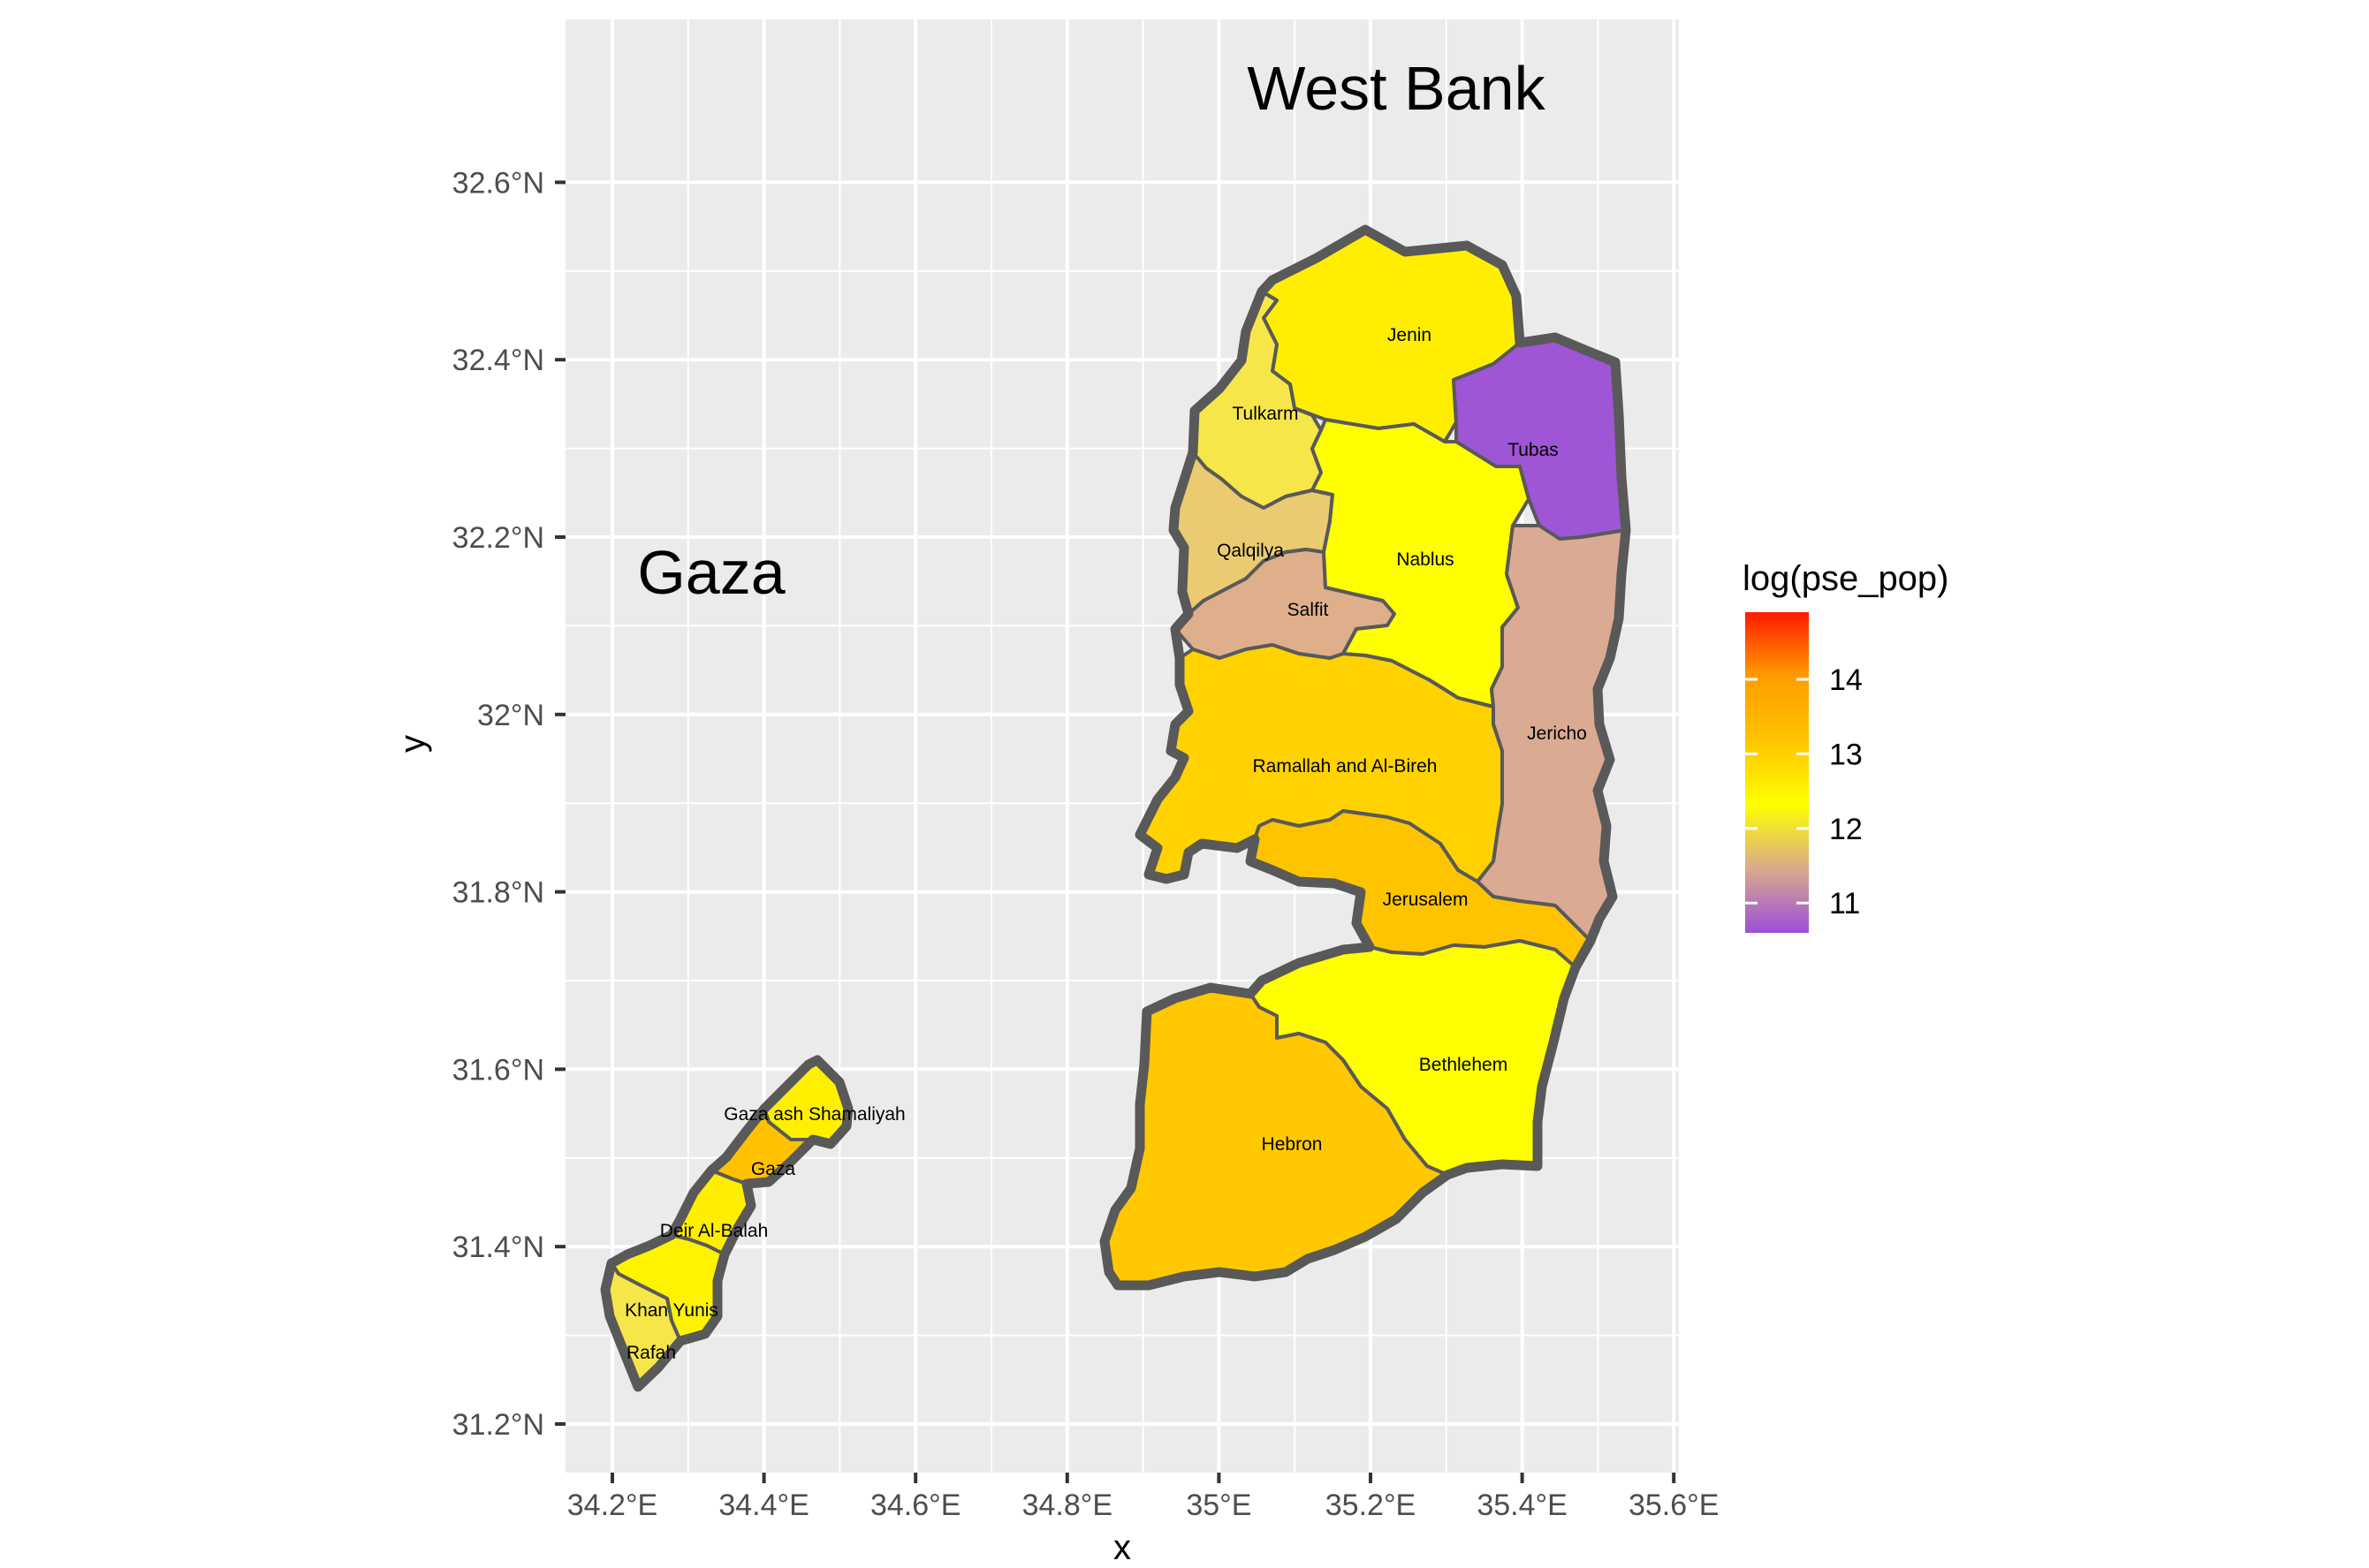 This screenshot has width=2369, height=1568. Describe the element at coordinates (498, 893) in the screenshot. I see `y-tick-label: 31.8°N` at that location.